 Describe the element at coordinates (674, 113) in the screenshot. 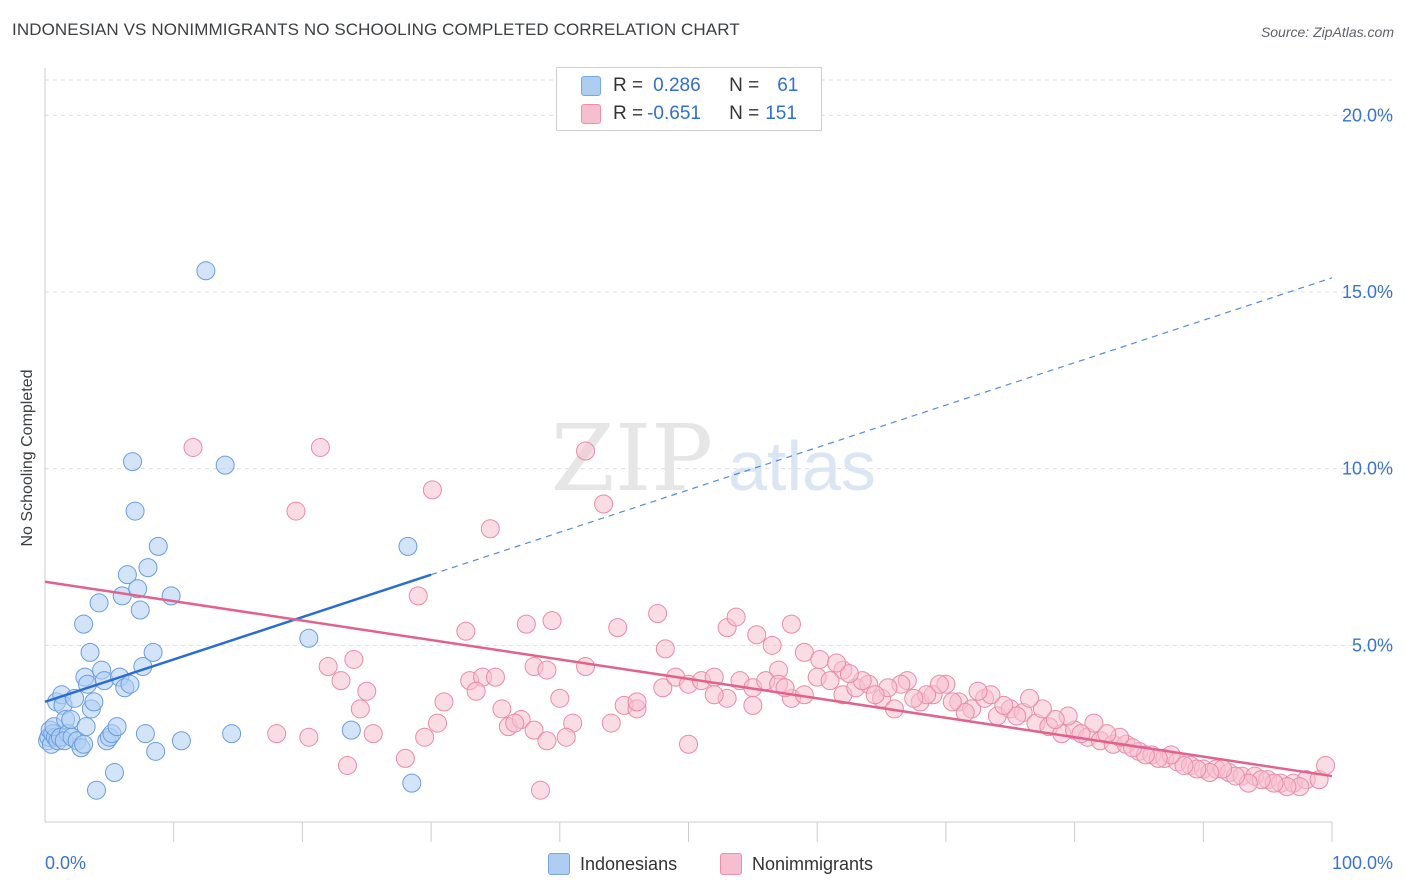

I see `legend-r-value: -0.651` at that location.